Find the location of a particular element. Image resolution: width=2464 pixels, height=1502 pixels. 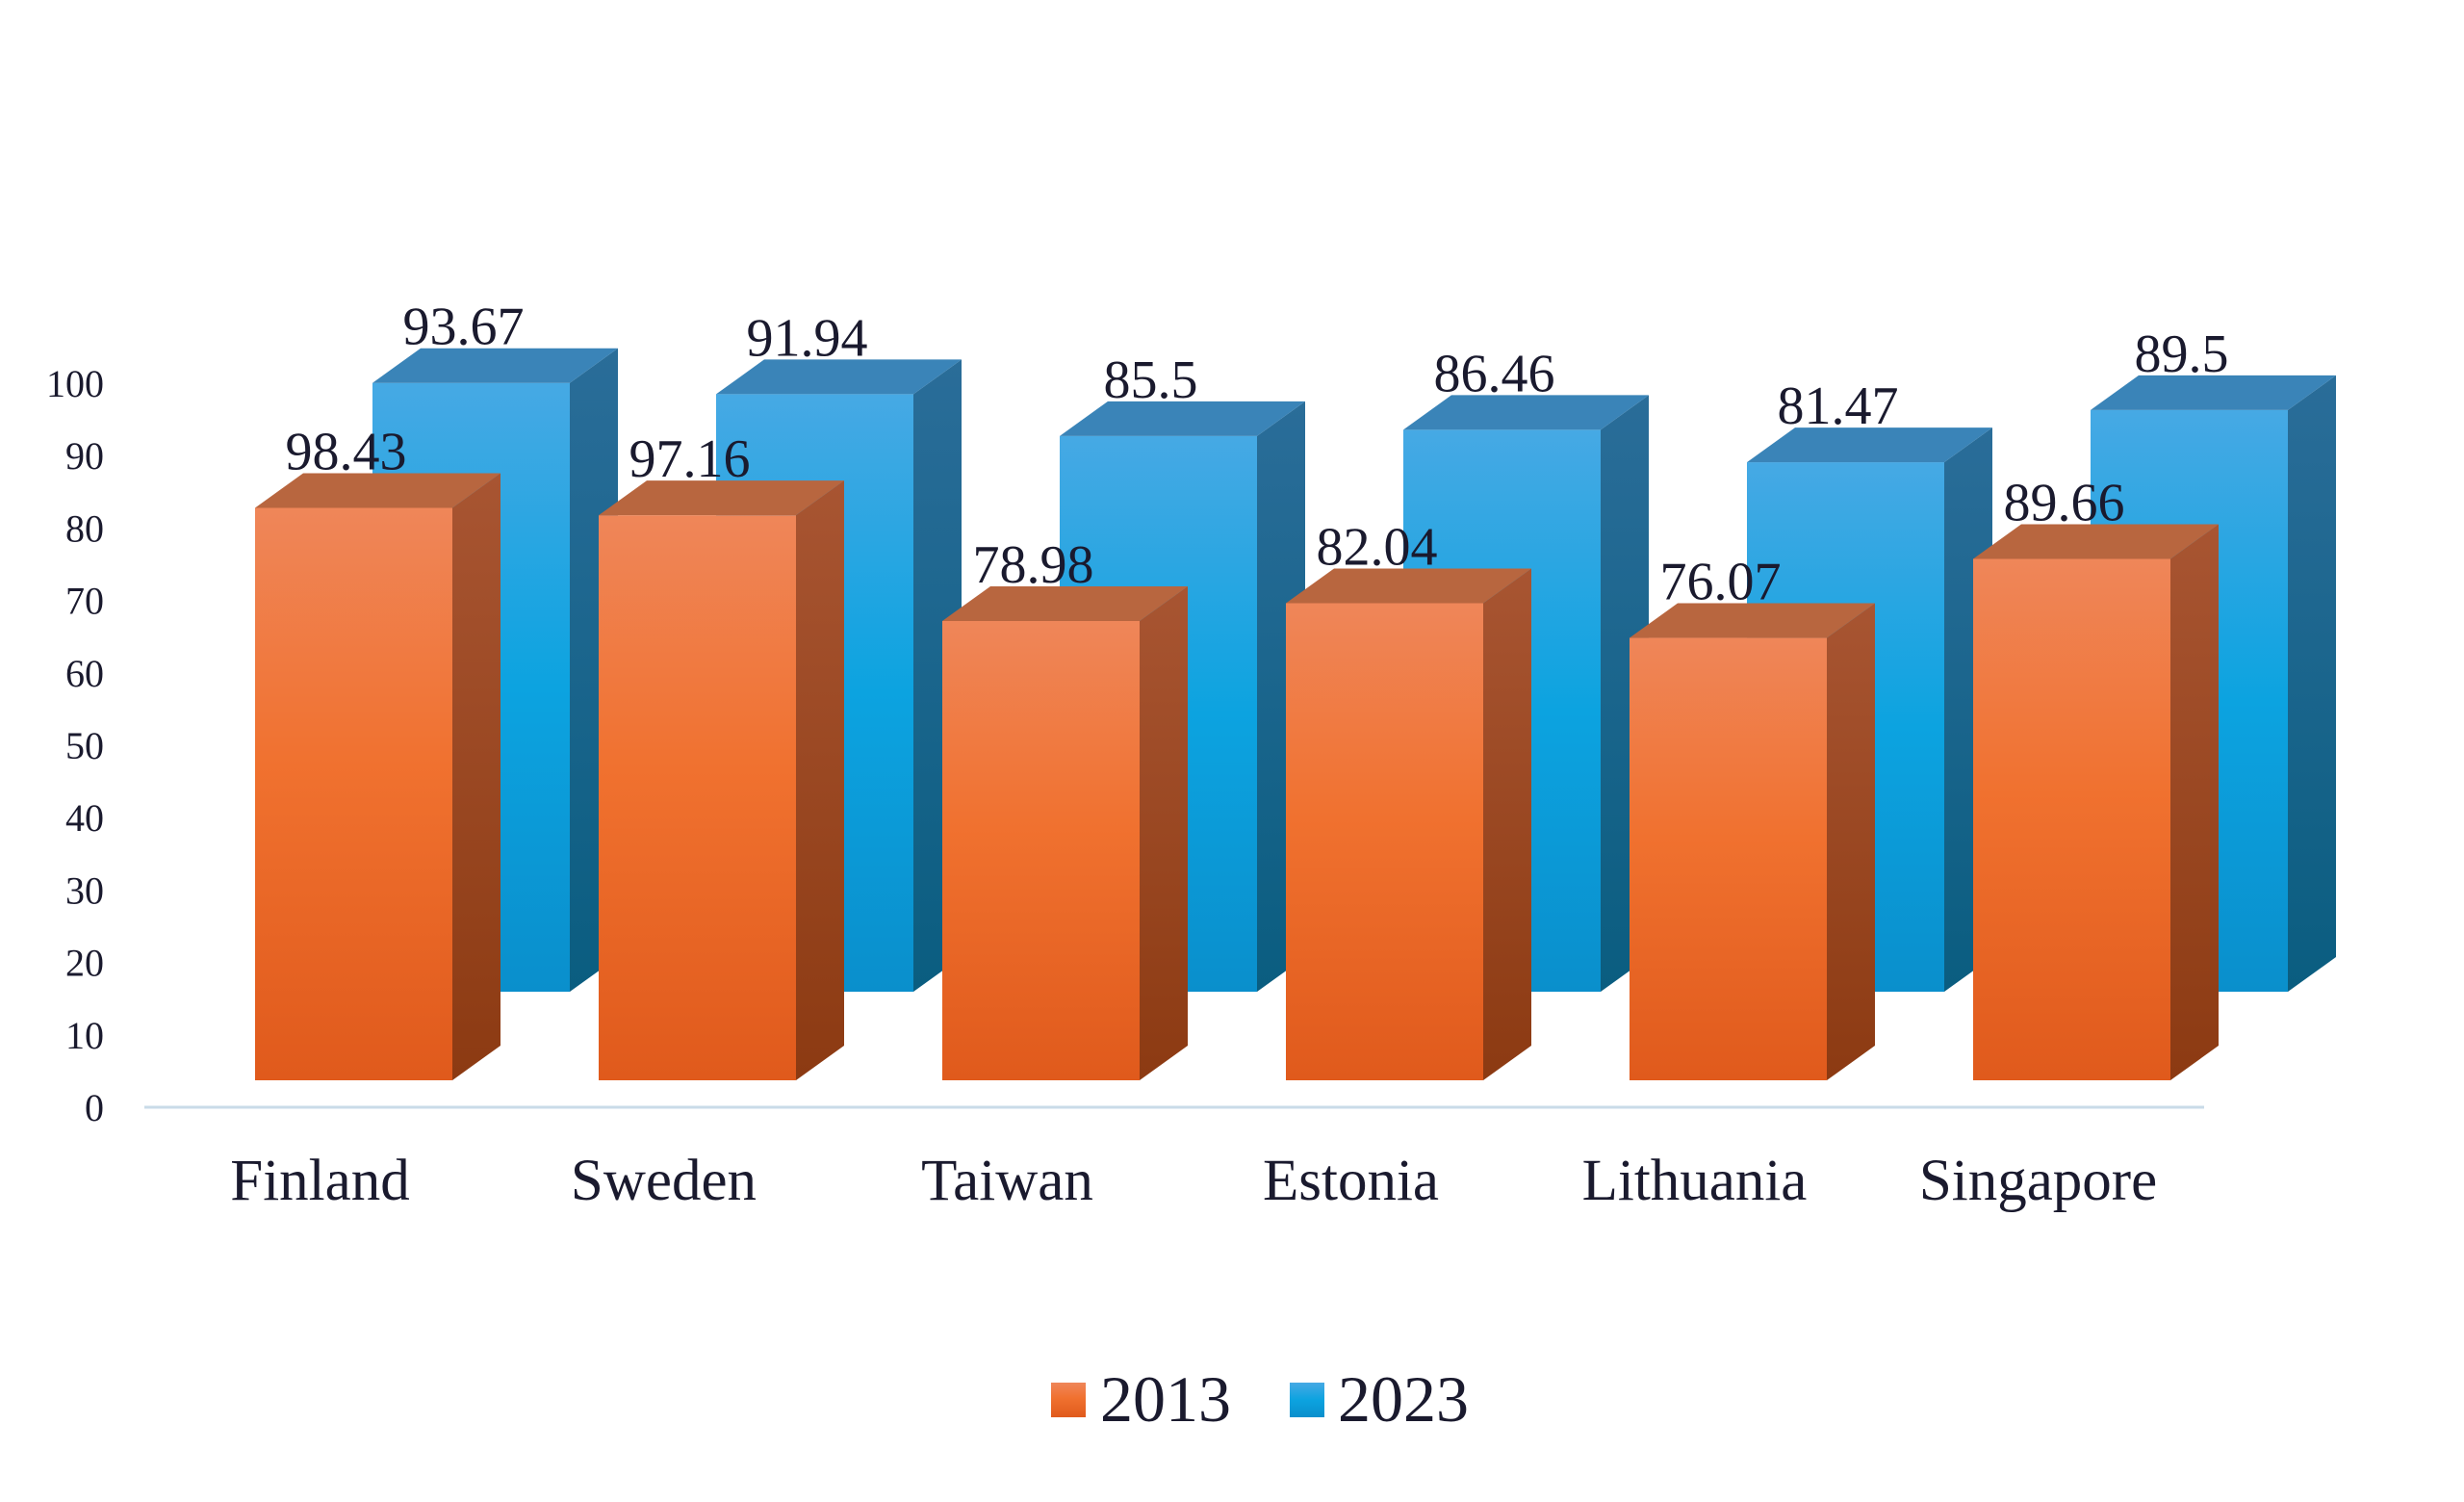

bar-2023-taiwan-top is located at coordinates (1182, 418).